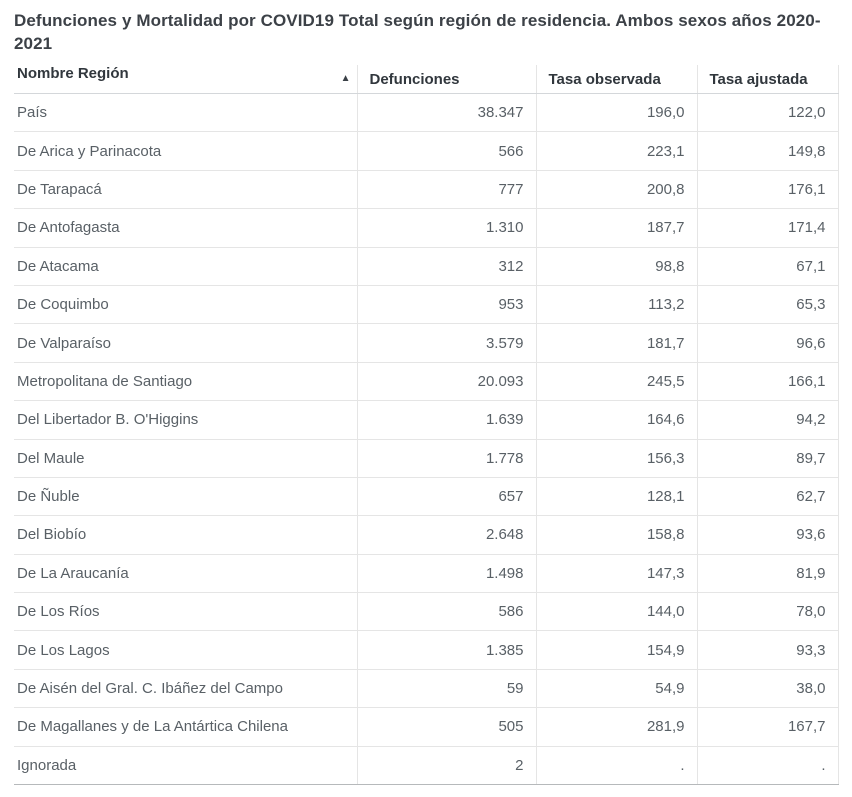 Image resolution: width=852 pixels, height=797 pixels. Describe the element at coordinates (617, 612) in the screenshot. I see `tasa-observada-cell: 144,0` at that location.